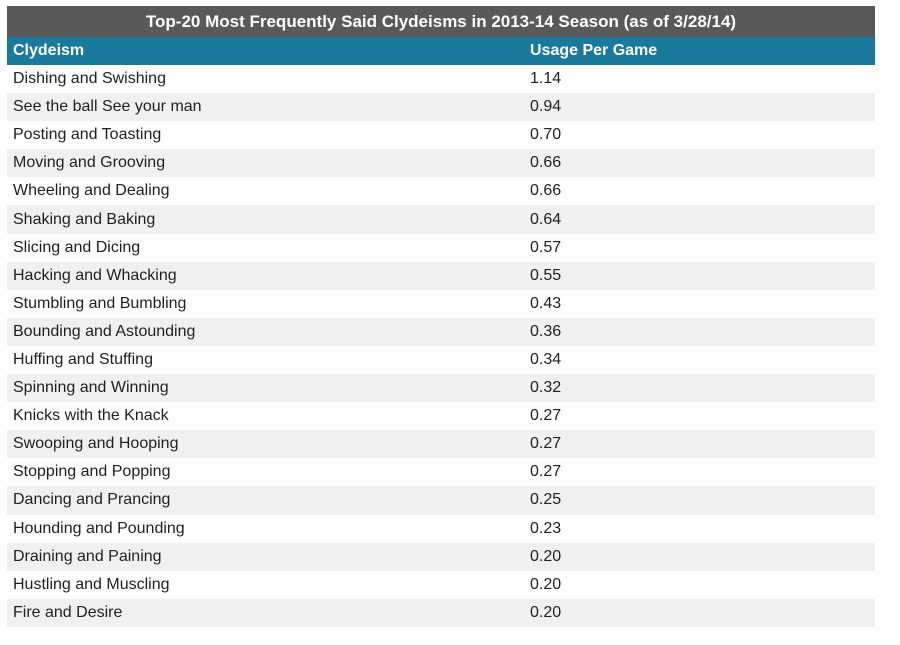 This screenshot has height=645, width=900. Describe the element at coordinates (441, 528) in the screenshot. I see `table-row: Hounding and Pounding 0.23` at that location.